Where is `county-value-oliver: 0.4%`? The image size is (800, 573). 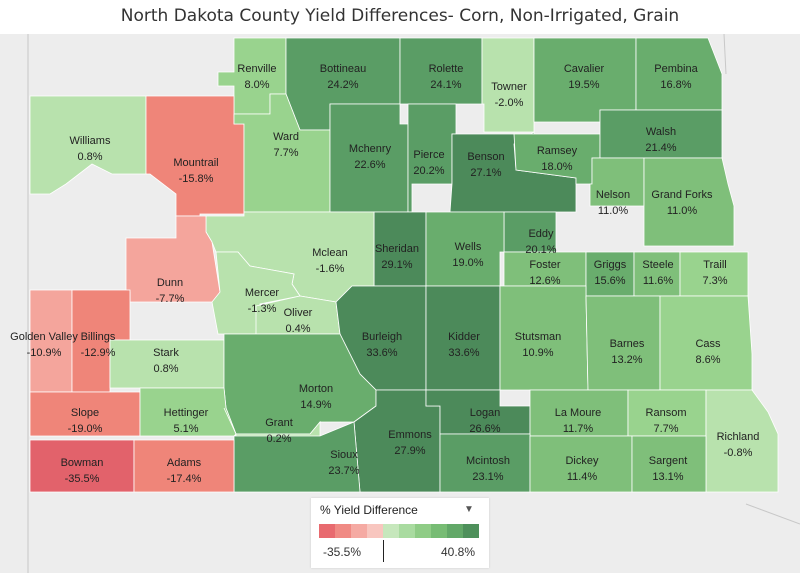
county-value-oliver: 0.4% is located at coordinates (297, 329).